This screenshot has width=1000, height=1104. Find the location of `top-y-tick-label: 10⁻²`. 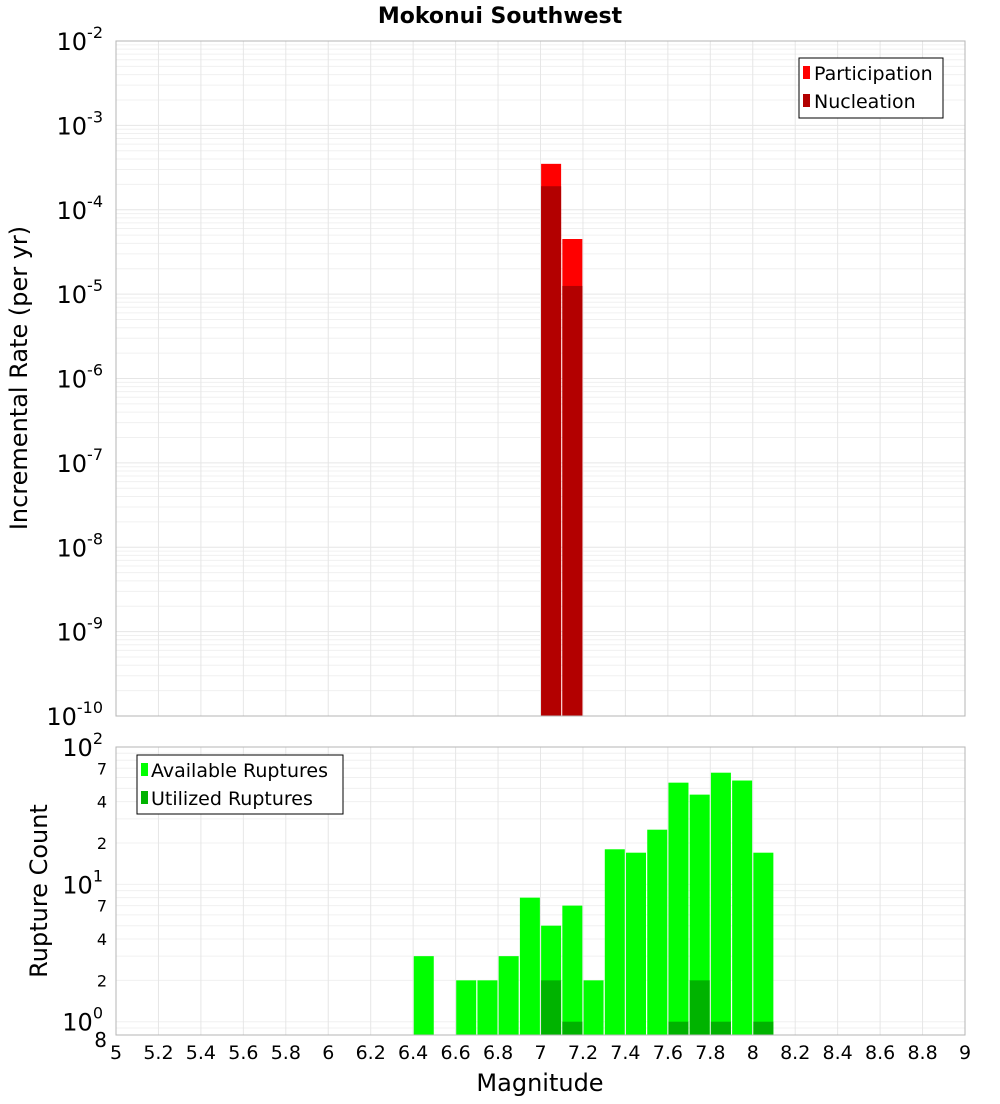

top-y-tick-label: 10⁻² is located at coordinates (80, 39).